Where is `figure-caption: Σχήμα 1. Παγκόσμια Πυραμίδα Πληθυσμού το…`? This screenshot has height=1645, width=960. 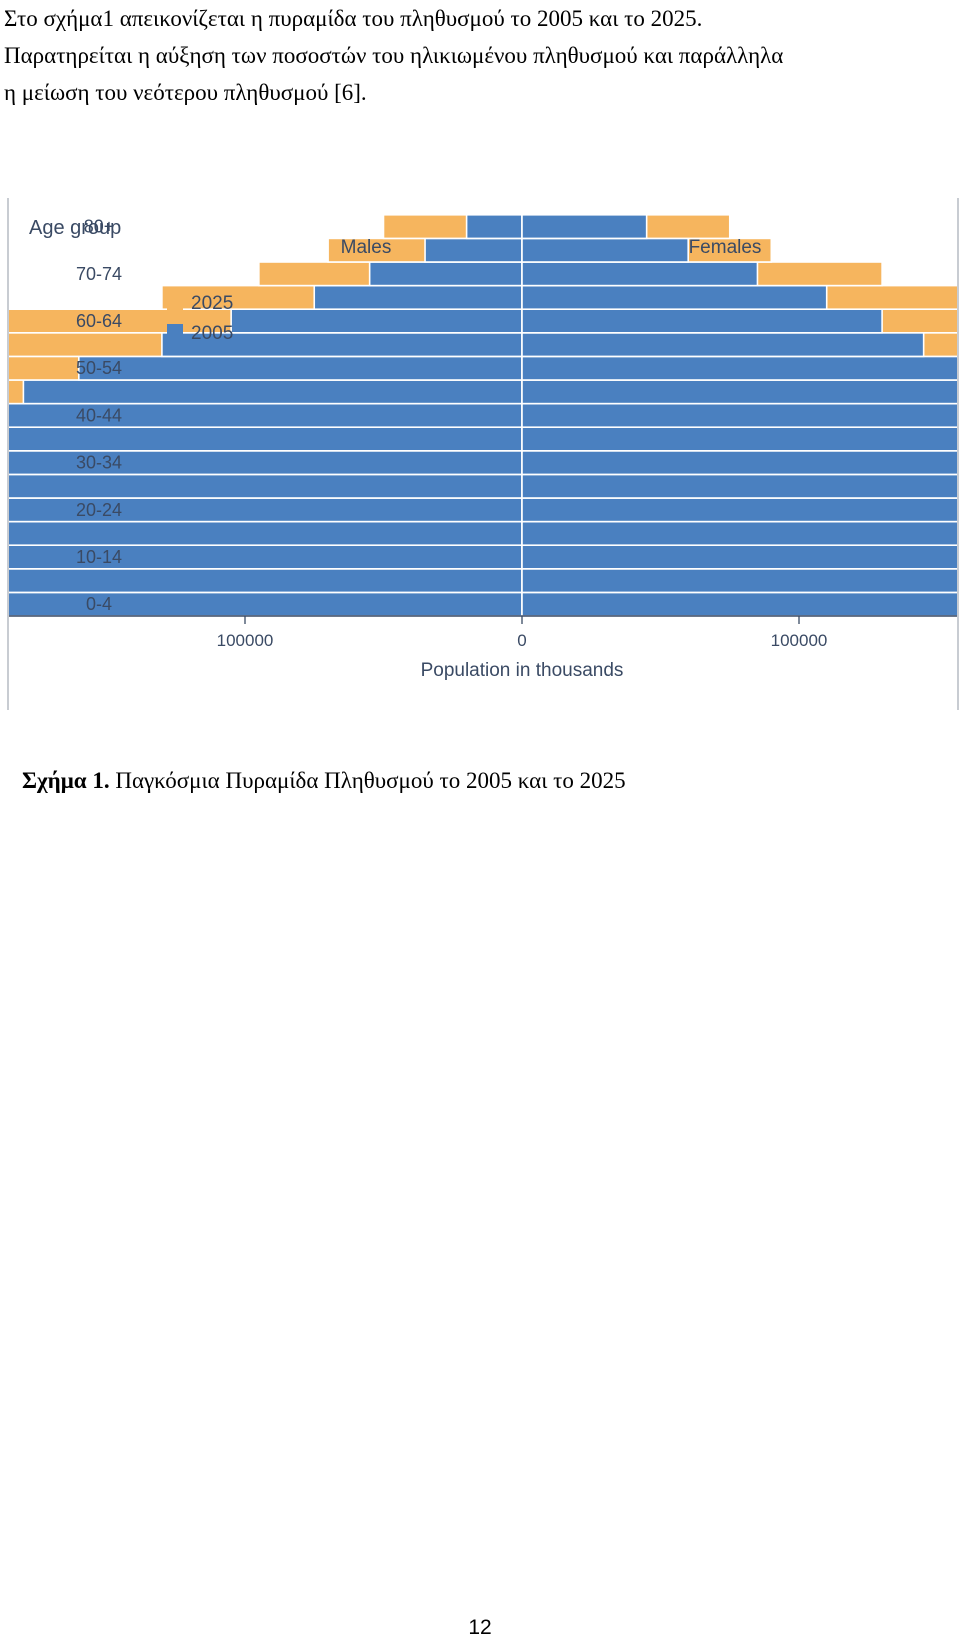 figure-caption: Σχήμα 1. Παγκόσμια Πυραμίδα Πληθυσμού το… is located at coordinates (324, 781).